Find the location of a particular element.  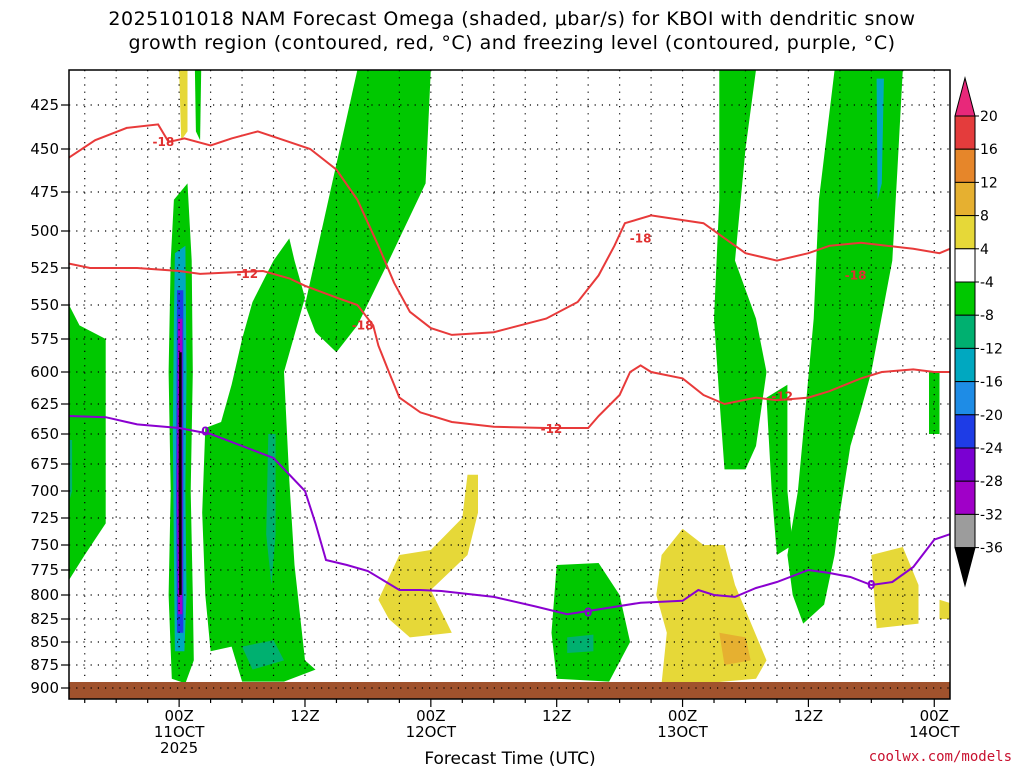

omega-region-teal-middle-low is located at coordinates (580, 643).